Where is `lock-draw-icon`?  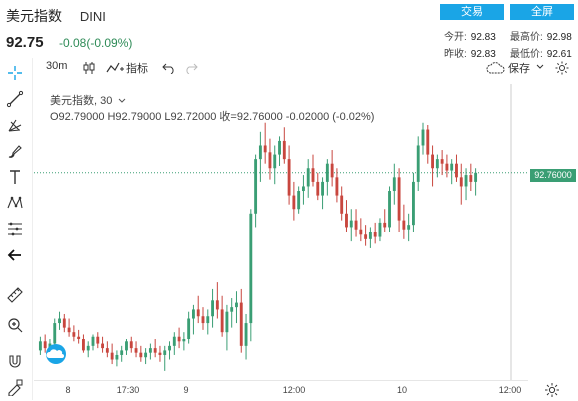 lock-draw-icon is located at coordinates (15, 387).